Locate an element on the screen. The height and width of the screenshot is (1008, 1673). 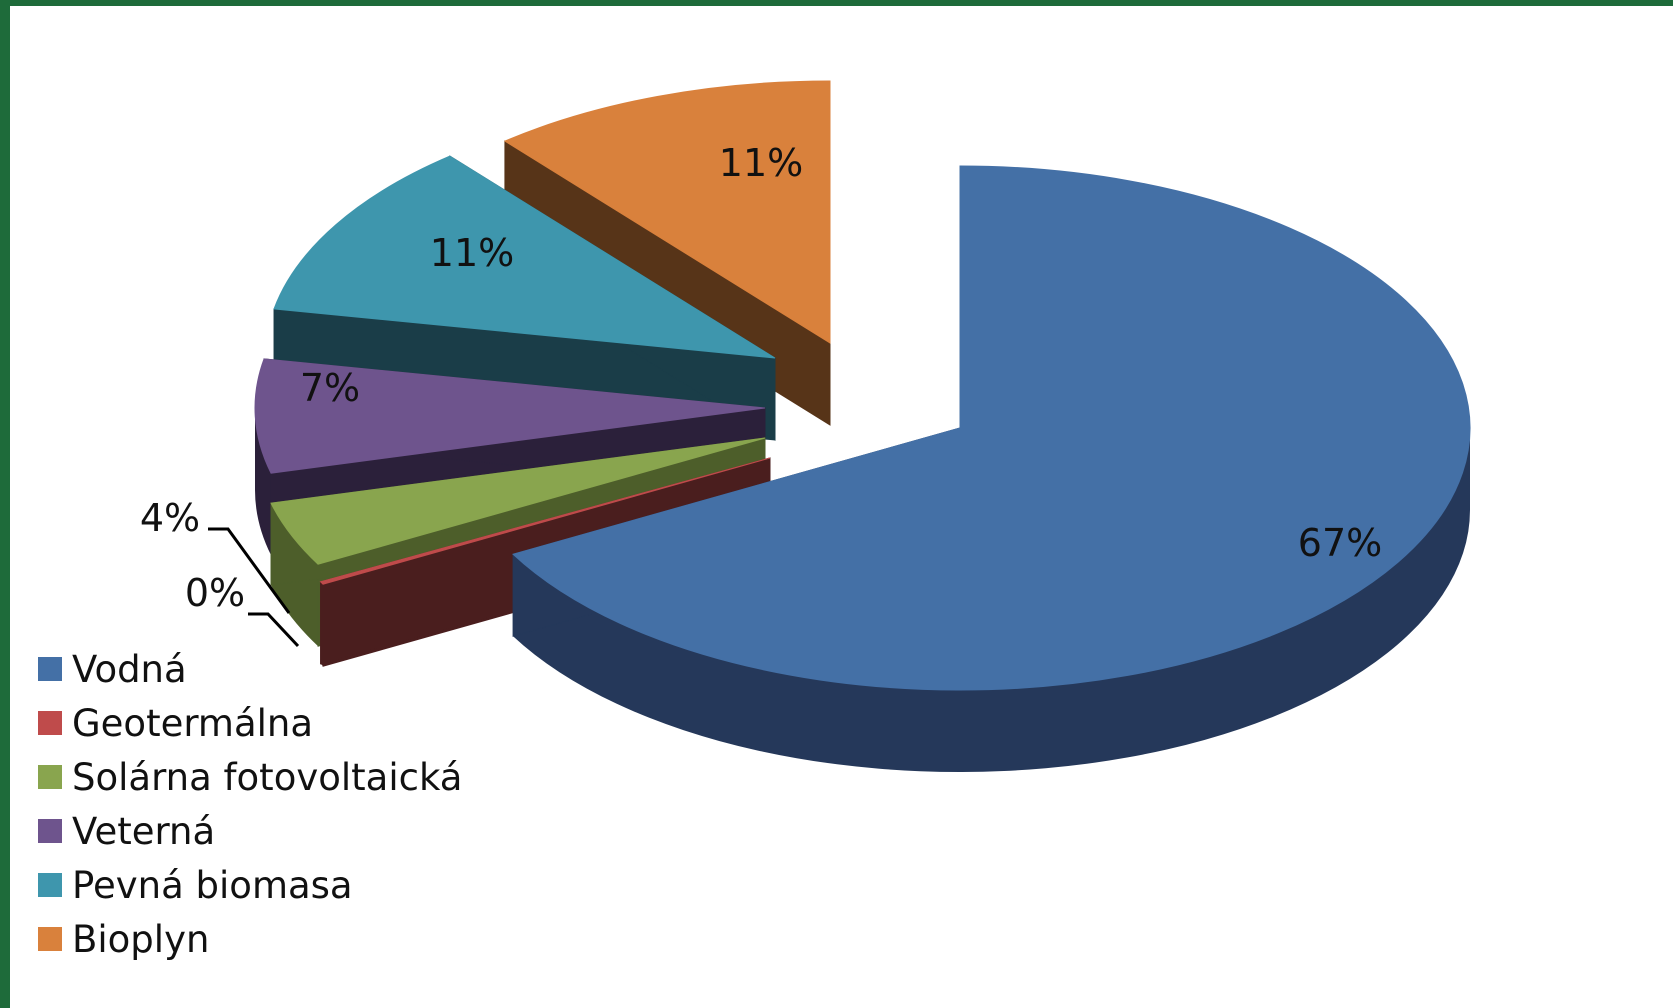
legend-item-bioplyn: Bioplyn is located at coordinates (250, 939).